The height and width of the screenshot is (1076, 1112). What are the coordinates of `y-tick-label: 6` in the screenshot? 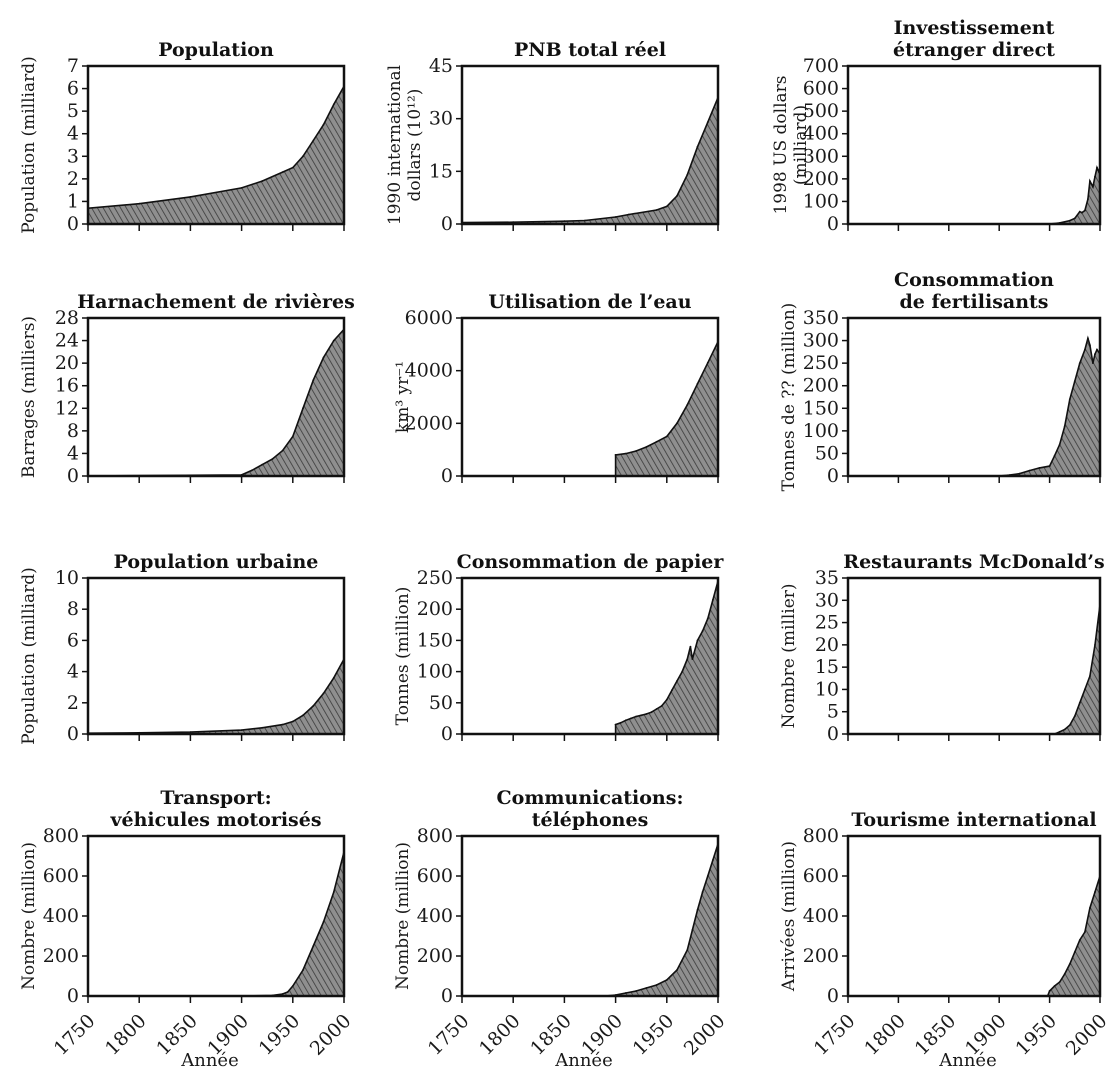 It's located at (73, 89).